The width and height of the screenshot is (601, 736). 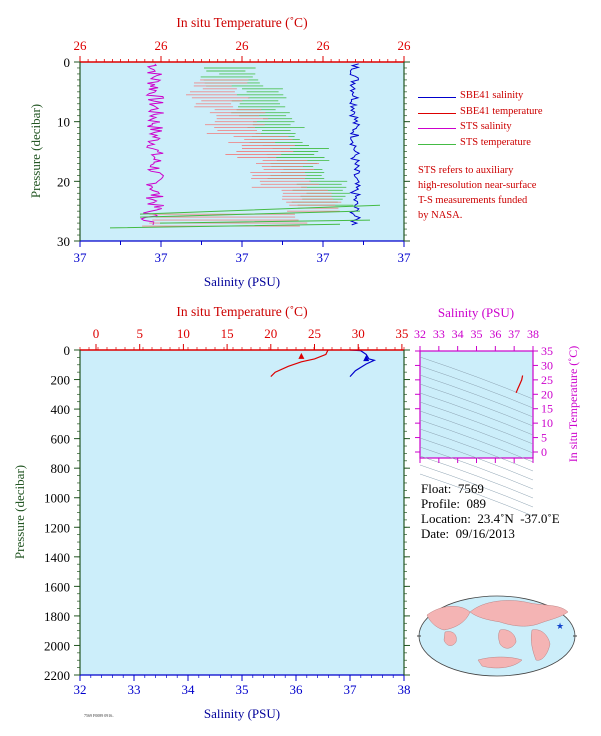 What do you see at coordinates (477, 334) in the screenshot?
I see `ts-sal-tick-label: 35` at bounding box center [477, 334].